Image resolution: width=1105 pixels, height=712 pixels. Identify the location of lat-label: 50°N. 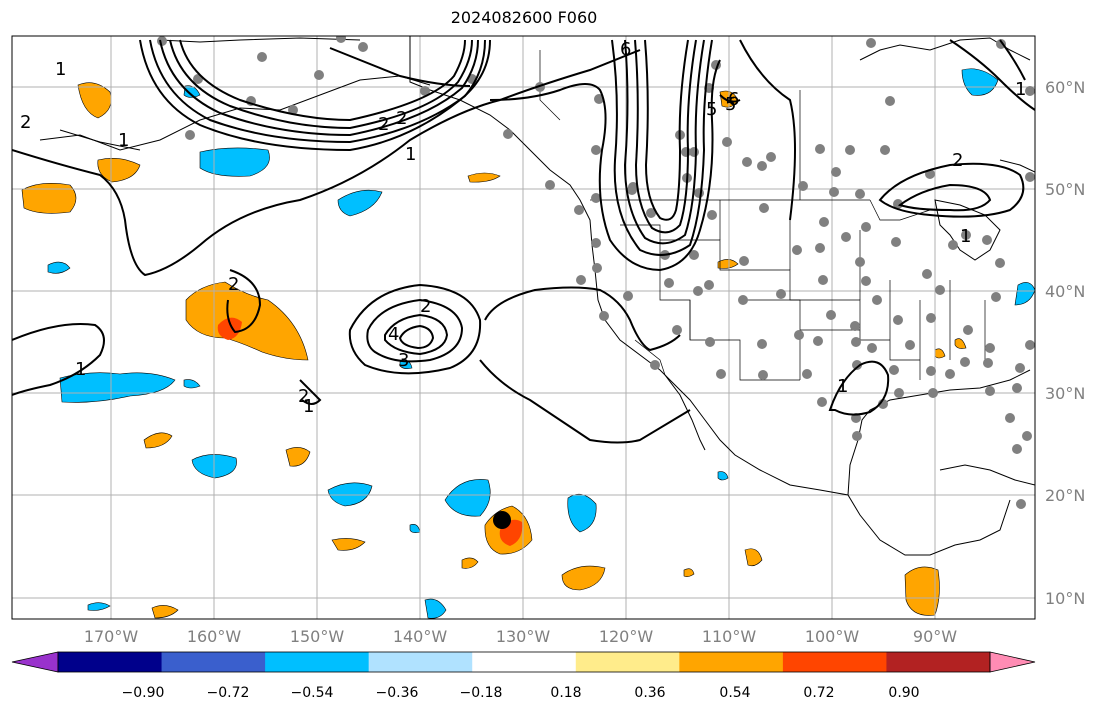
(1065, 189).